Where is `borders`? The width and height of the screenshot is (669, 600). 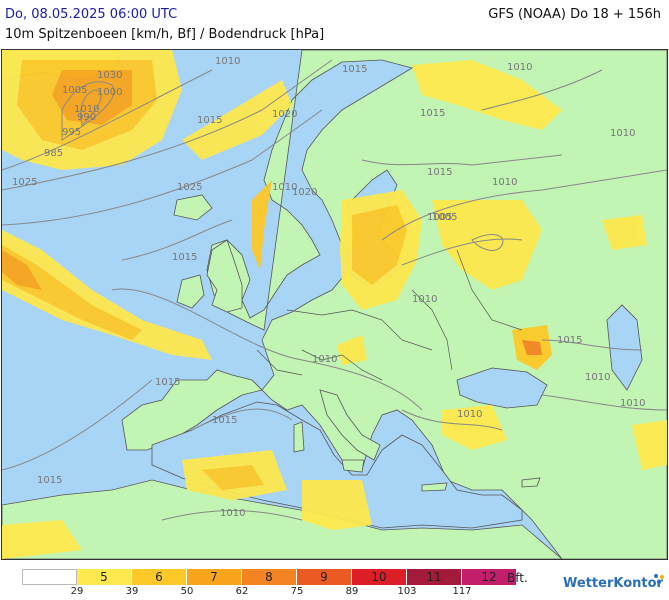 borders is located at coordinates (389, 315).